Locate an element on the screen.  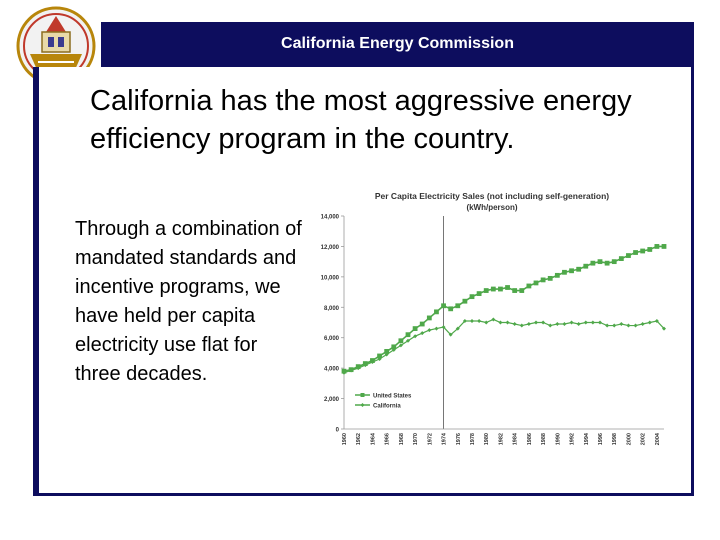
y-tick-label: 6,000 is located at coordinates (332, 339).